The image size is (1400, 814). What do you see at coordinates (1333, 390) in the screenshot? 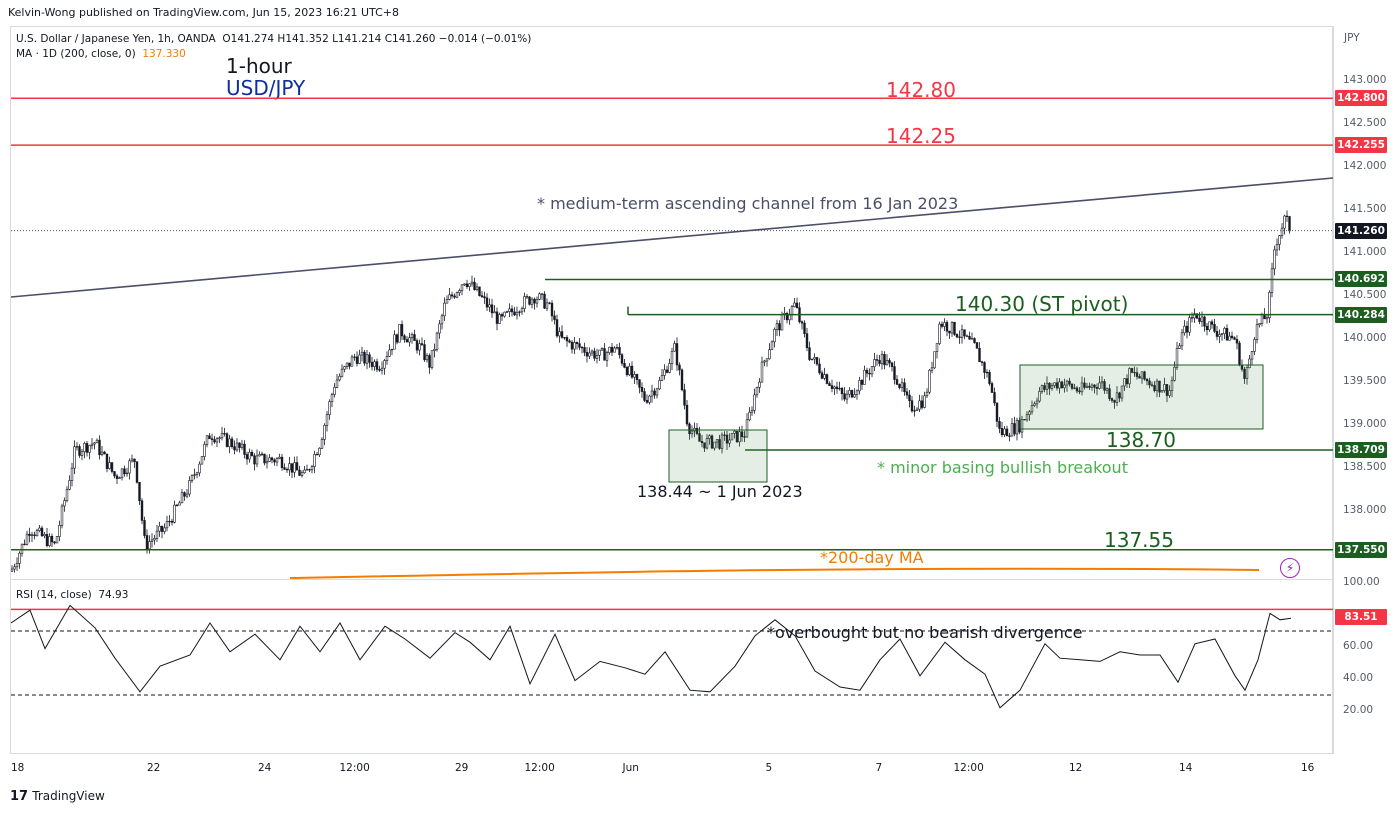
I see `price-axis-separator` at bounding box center [1333, 390].